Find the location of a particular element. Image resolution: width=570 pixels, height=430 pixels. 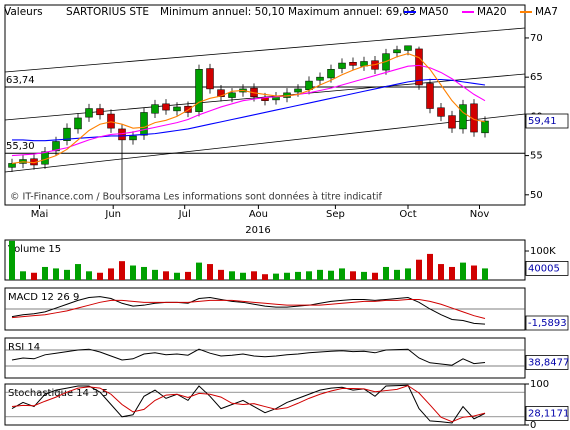

last-value-label: 59,41 is located at coordinates (542, 121).